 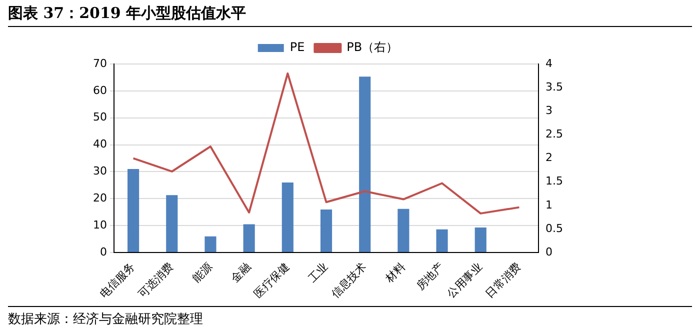 What do you see at coordinates (117, 280) in the screenshot?
I see `x-tick-label: 电信服务` at bounding box center [117, 280].